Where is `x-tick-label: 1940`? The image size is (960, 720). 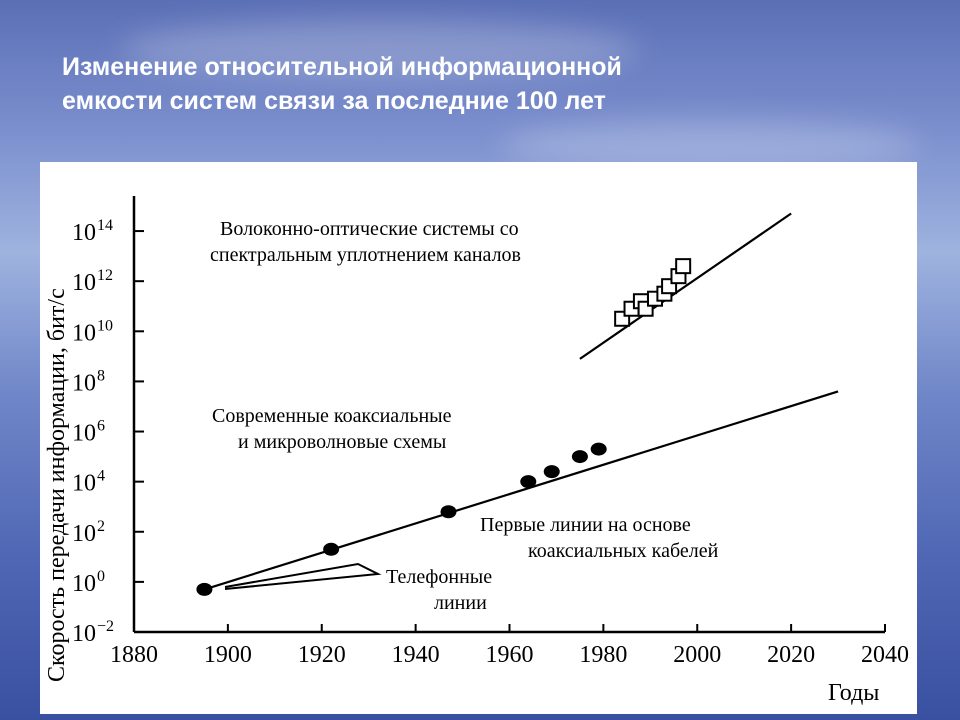 x-tick-label: 1940 is located at coordinates (416, 655).